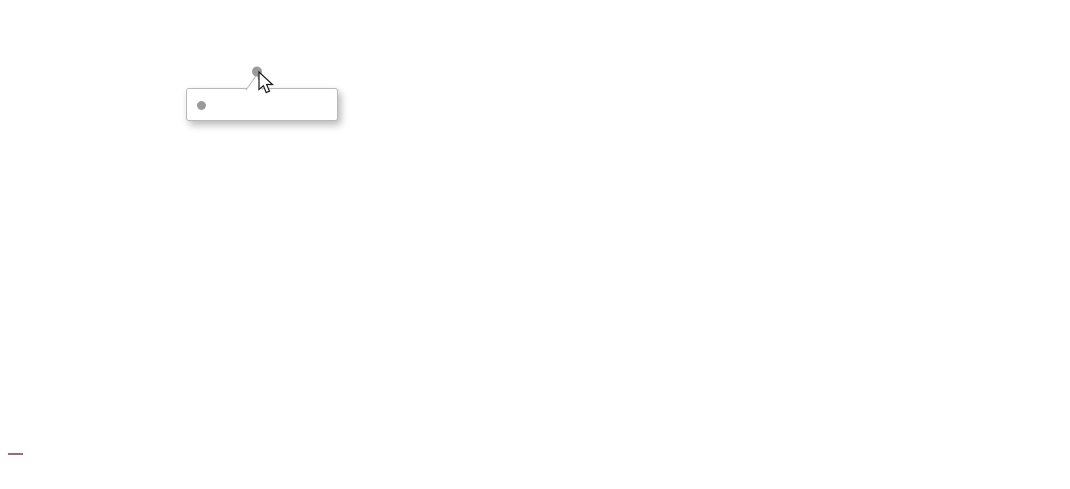  I want to click on hover-tooltip, so click(262, 104).